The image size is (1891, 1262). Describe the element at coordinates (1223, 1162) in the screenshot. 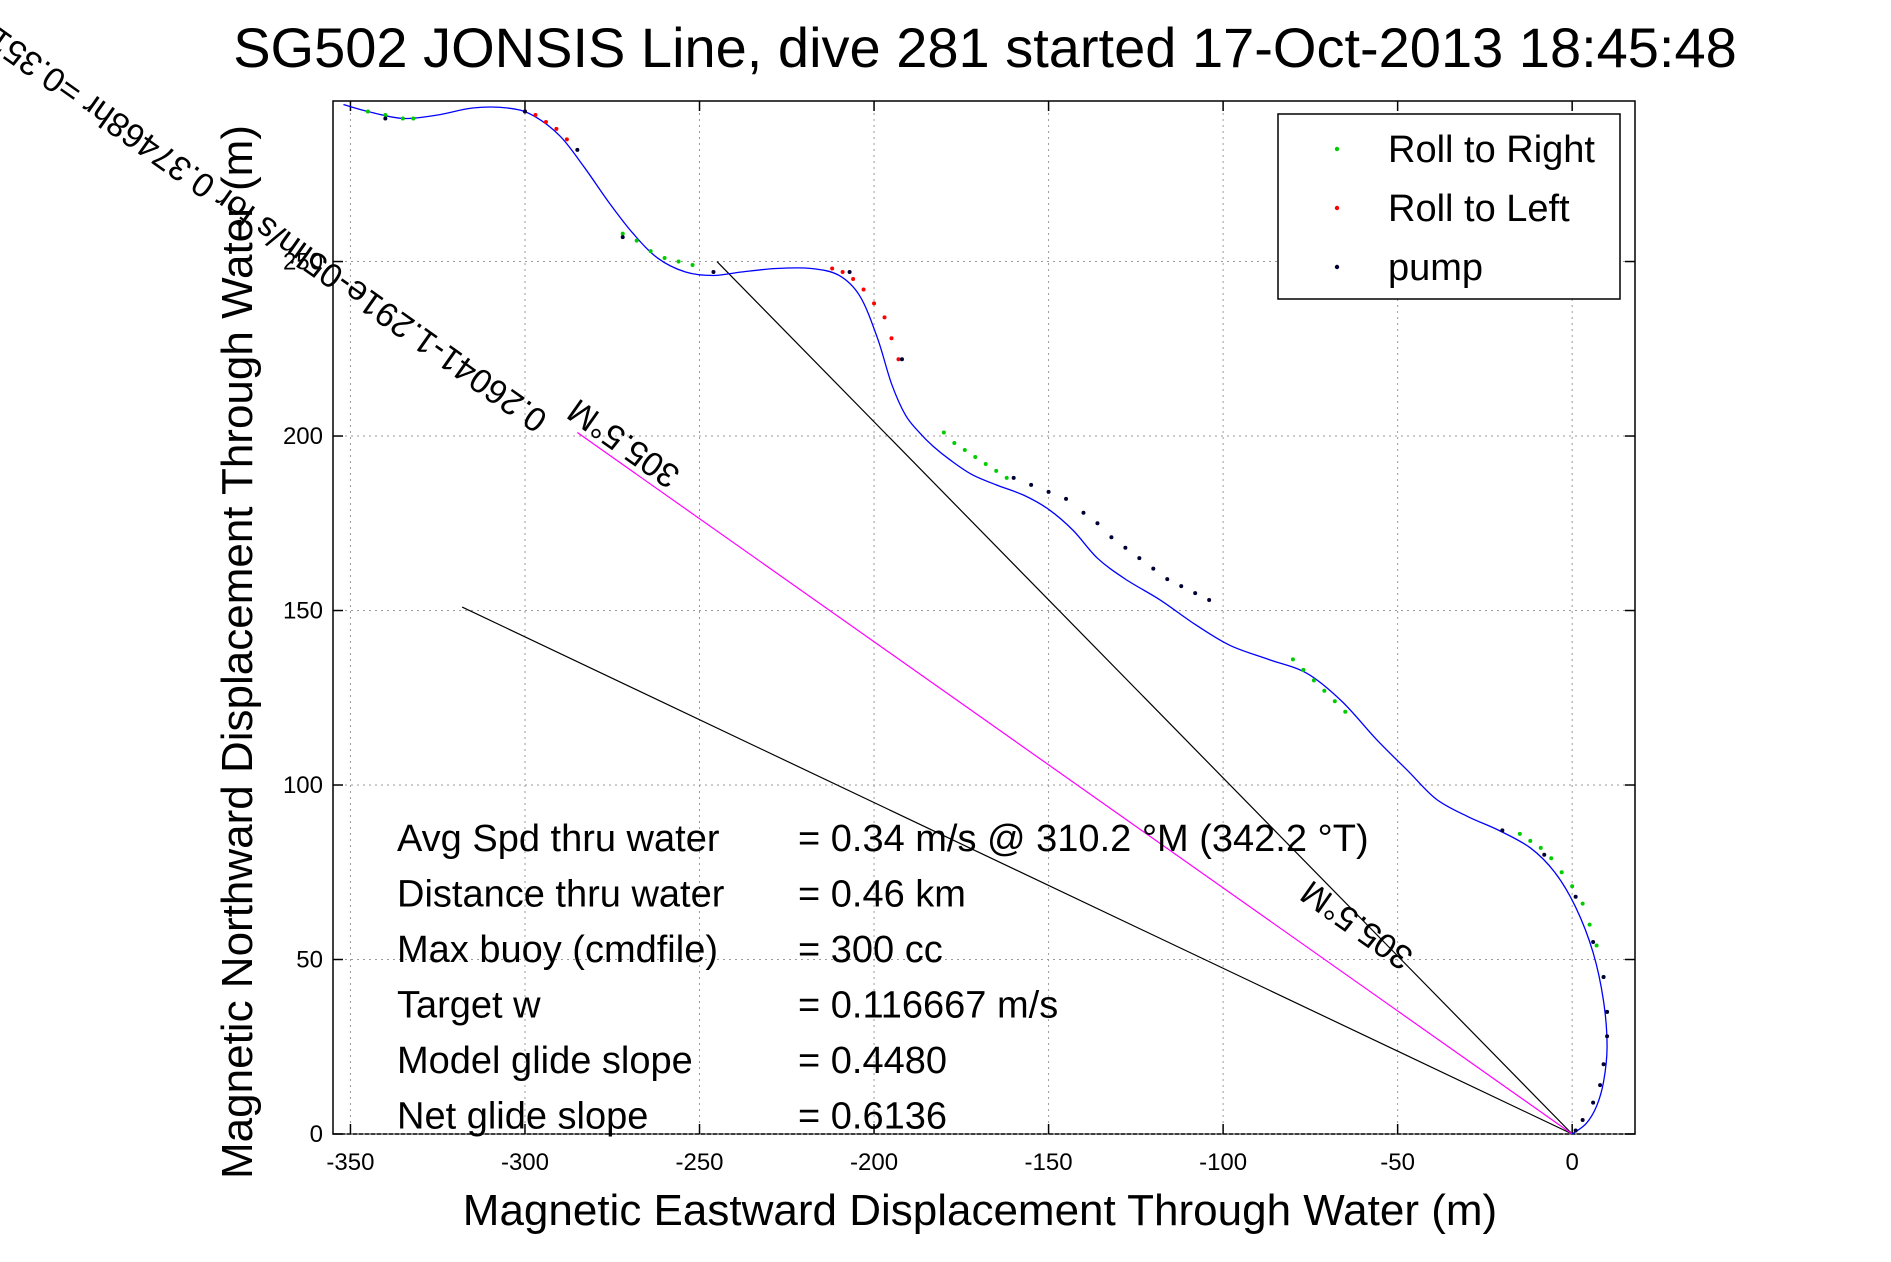

I see `x-tick-label: -100` at that location.